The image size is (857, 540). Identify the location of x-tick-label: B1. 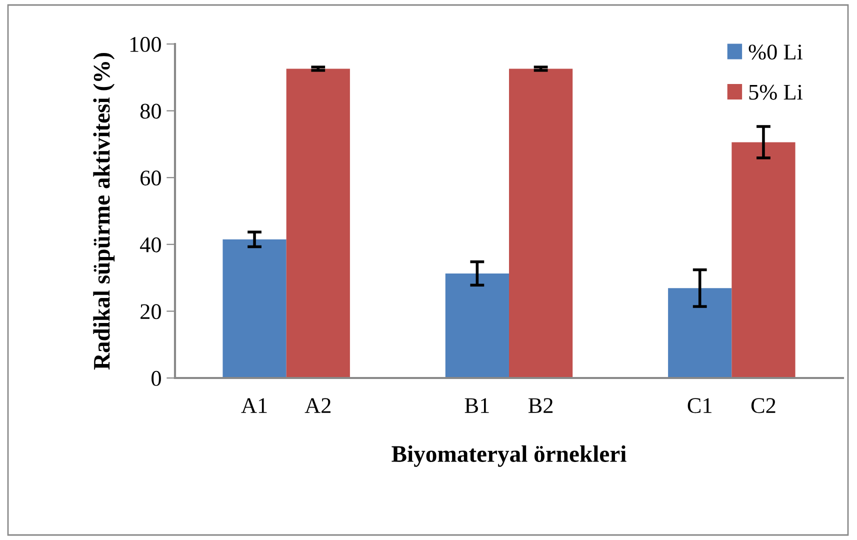
(476, 405).